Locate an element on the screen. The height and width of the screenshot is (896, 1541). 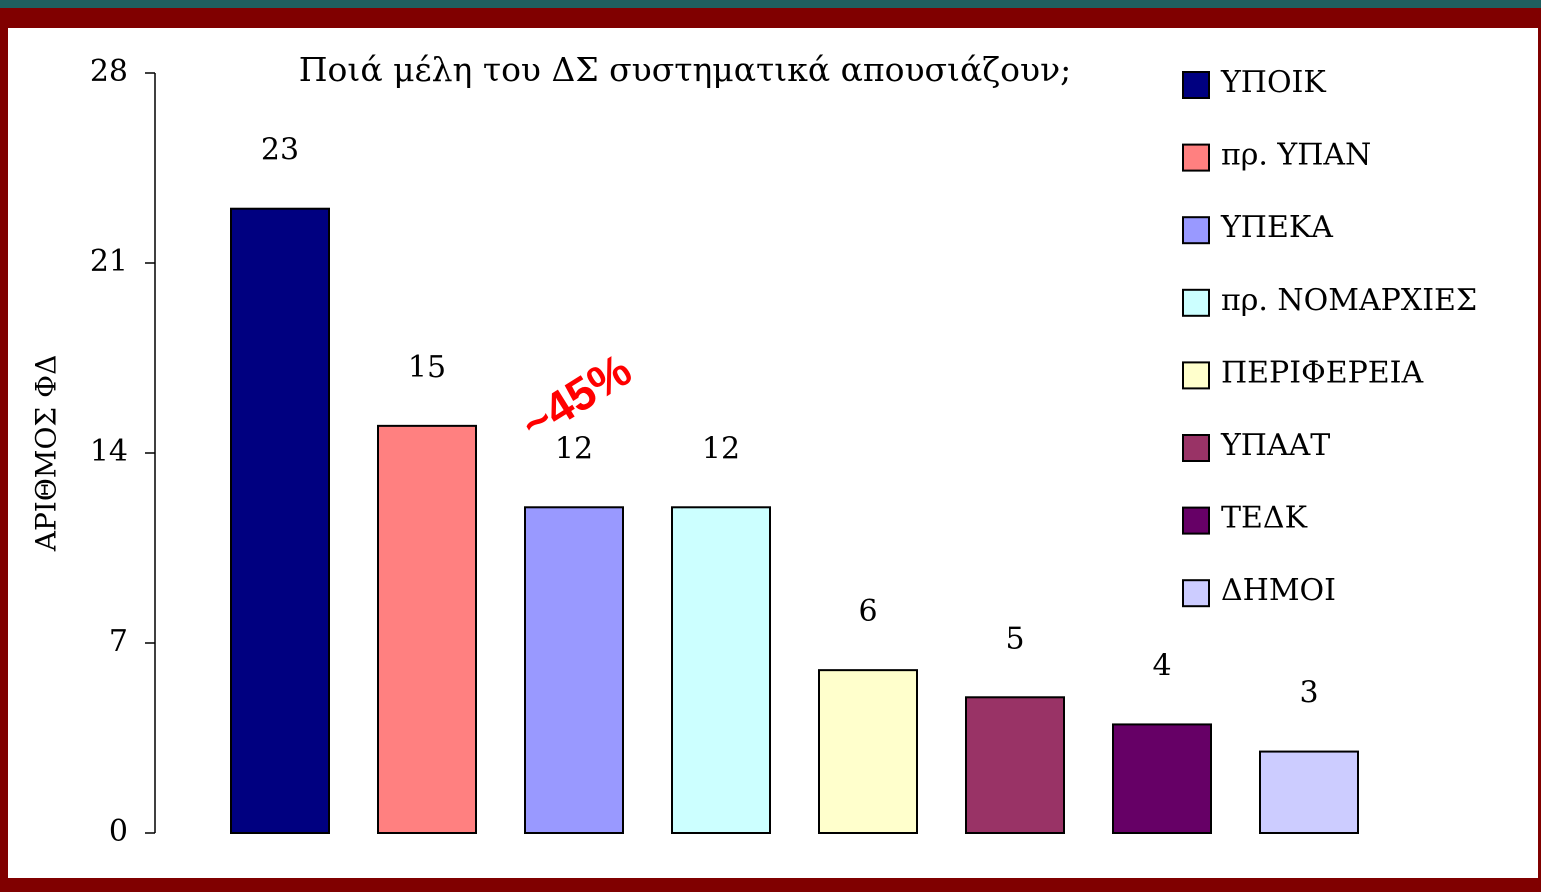
value-label: 3 is located at coordinates (1308, 693).